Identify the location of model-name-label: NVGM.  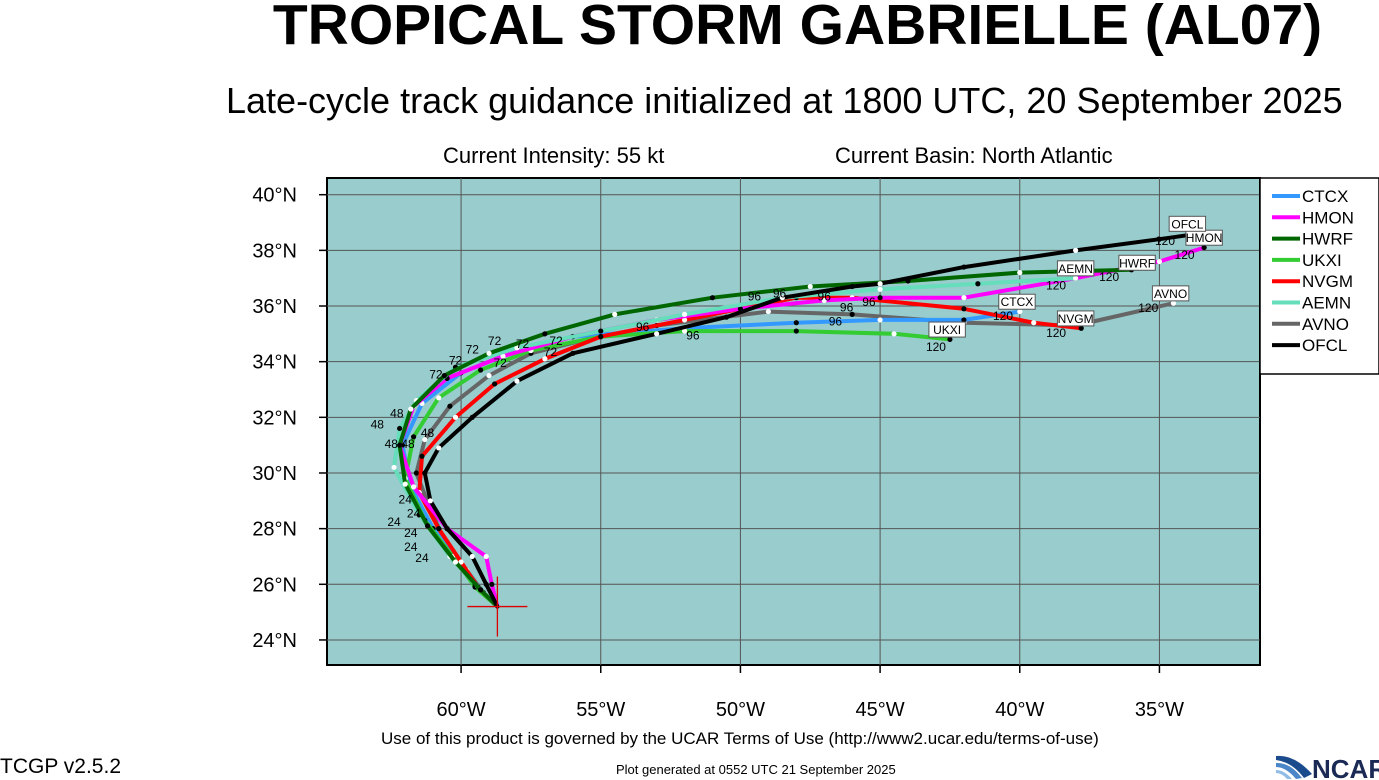
(1076, 319).